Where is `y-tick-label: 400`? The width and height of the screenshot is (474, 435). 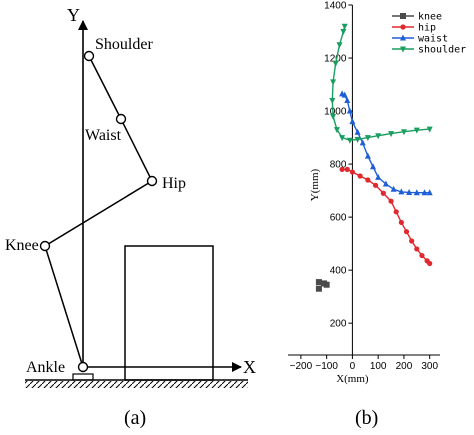 y-tick-label: 400 is located at coordinates (338, 271).